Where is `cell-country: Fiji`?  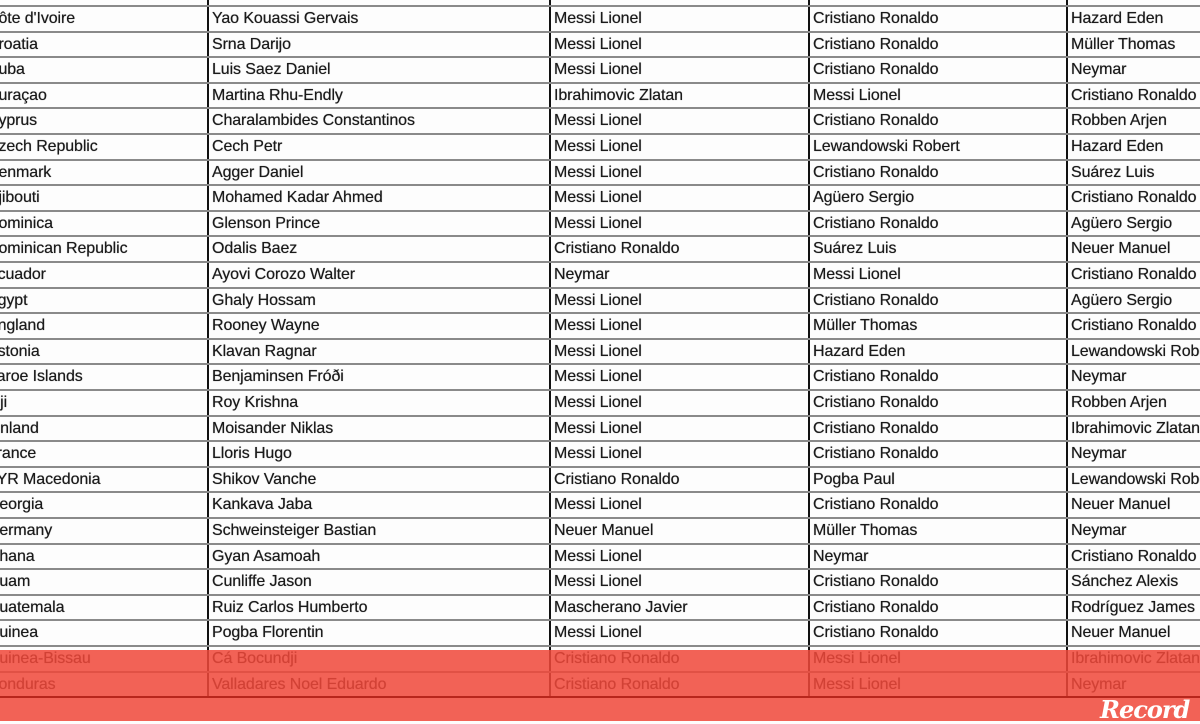
cell-country: Fiji is located at coordinates (4, 402).